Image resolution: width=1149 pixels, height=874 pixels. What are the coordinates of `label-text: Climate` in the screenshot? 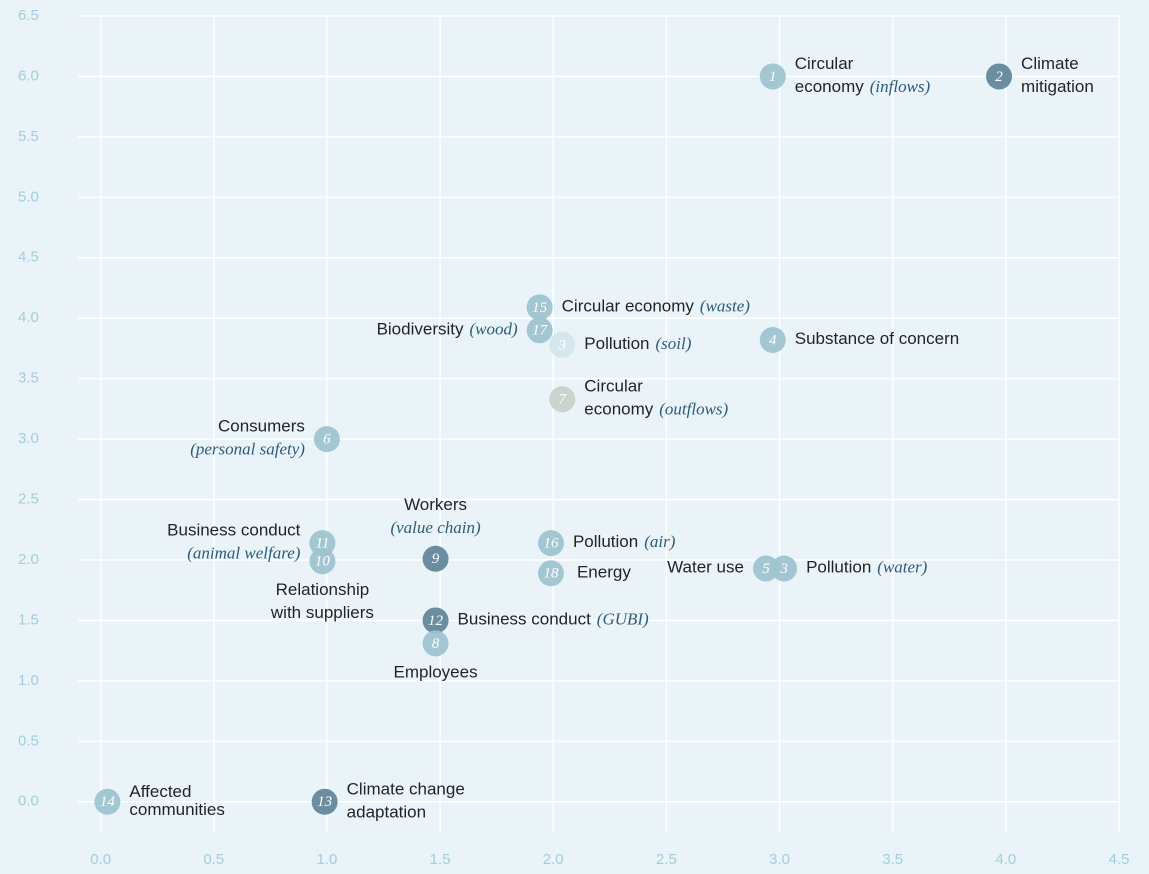 It's located at (1050, 63).